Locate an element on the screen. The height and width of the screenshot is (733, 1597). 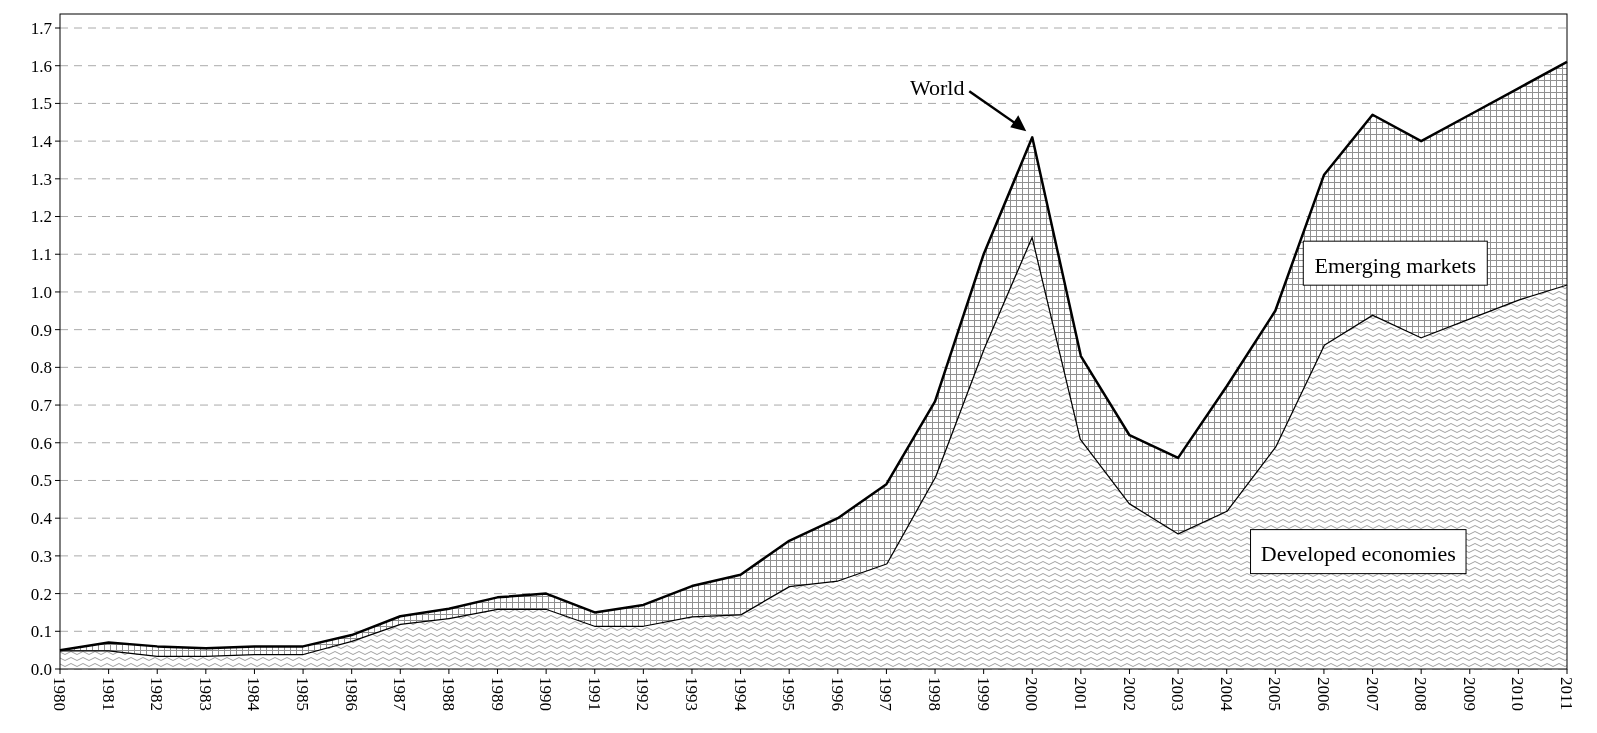
y-tick-label: 0.0 is located at coordinates (41, 669).